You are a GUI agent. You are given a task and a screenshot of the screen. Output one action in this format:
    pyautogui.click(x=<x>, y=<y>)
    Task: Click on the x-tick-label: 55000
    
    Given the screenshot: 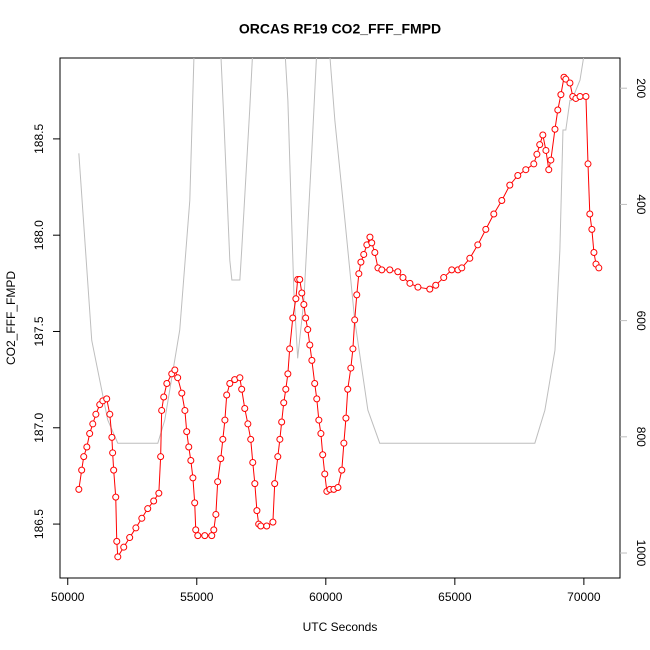 What is the action you would take?
    pyautogui.click(x=197, y=597)
    